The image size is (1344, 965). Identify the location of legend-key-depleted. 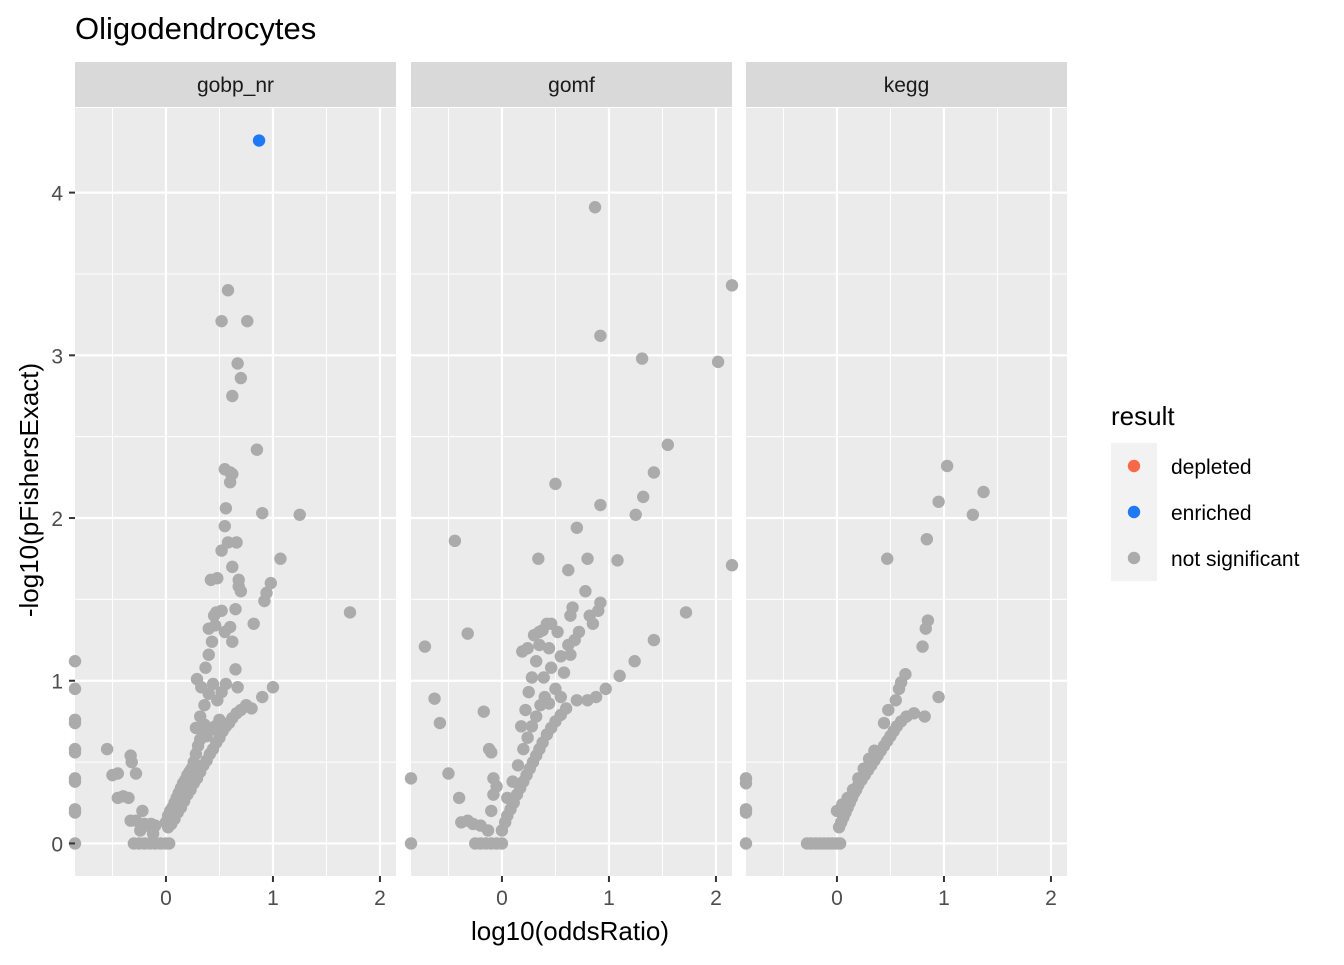
(1134, 466).